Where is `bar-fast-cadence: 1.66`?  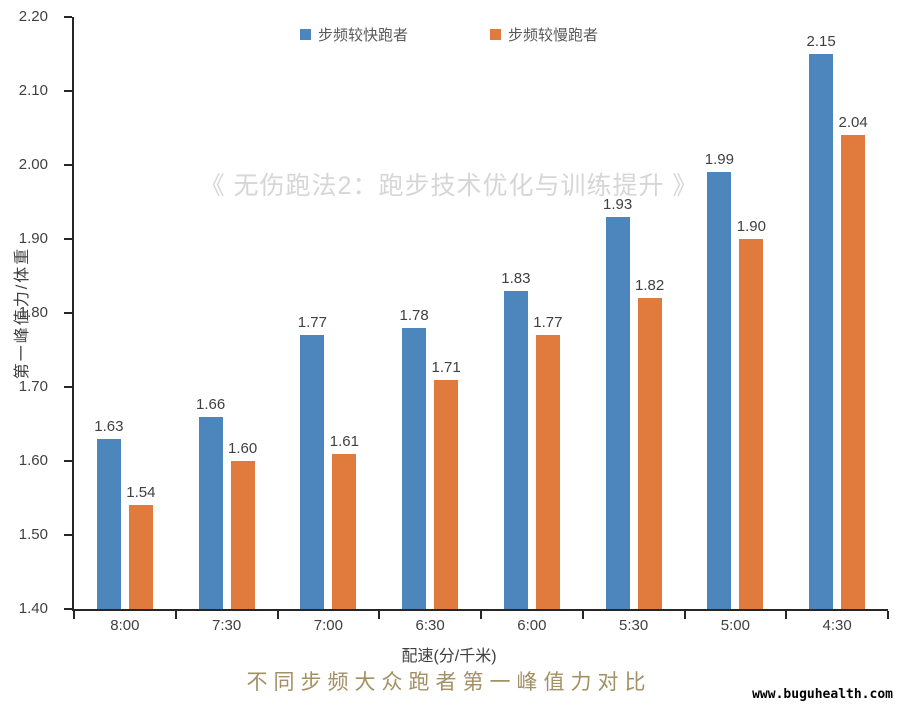
bar-fast-cadence: 1.66 is located at coordinates (210, 502).